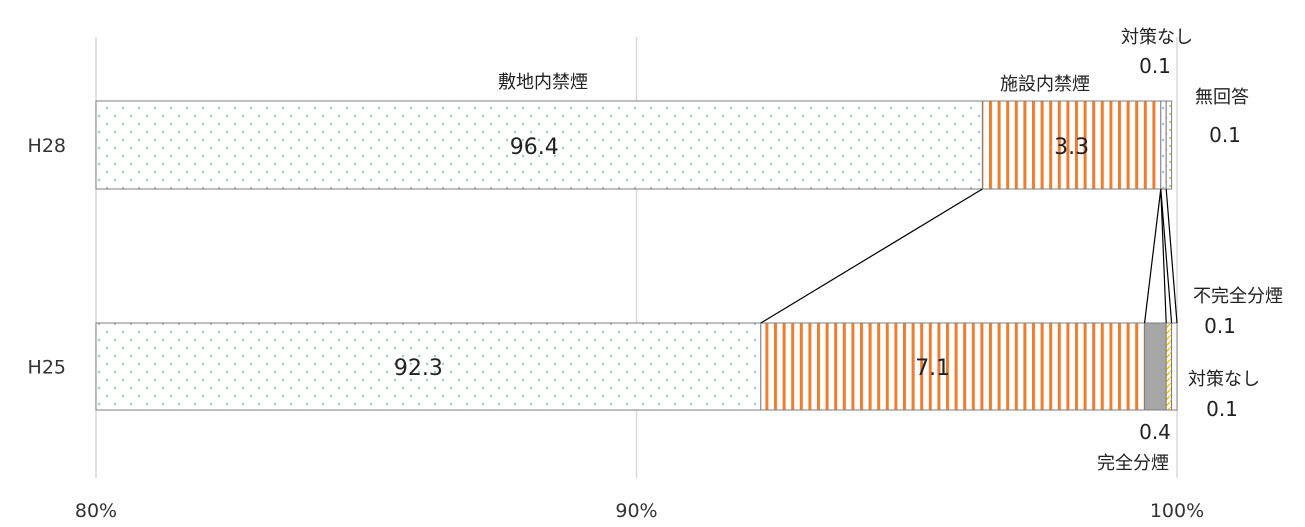 The height and width of the screenshot is (527, 1305). What do you see at coordinates (543, 82) in the screenshot?
I see `series-name-label: 敷地内禁煙` at bounding box center [543, 82].